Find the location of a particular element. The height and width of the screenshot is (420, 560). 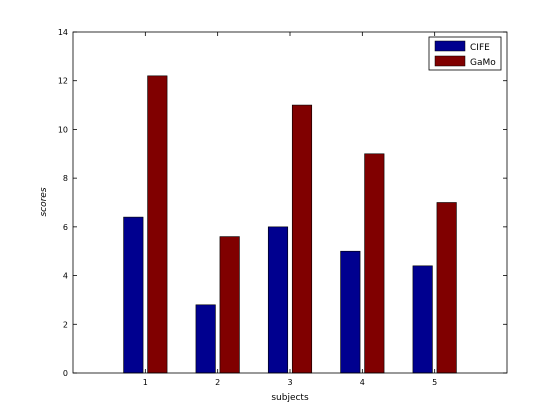

y-tick-label: 4 is located at coordinates (65, 276).